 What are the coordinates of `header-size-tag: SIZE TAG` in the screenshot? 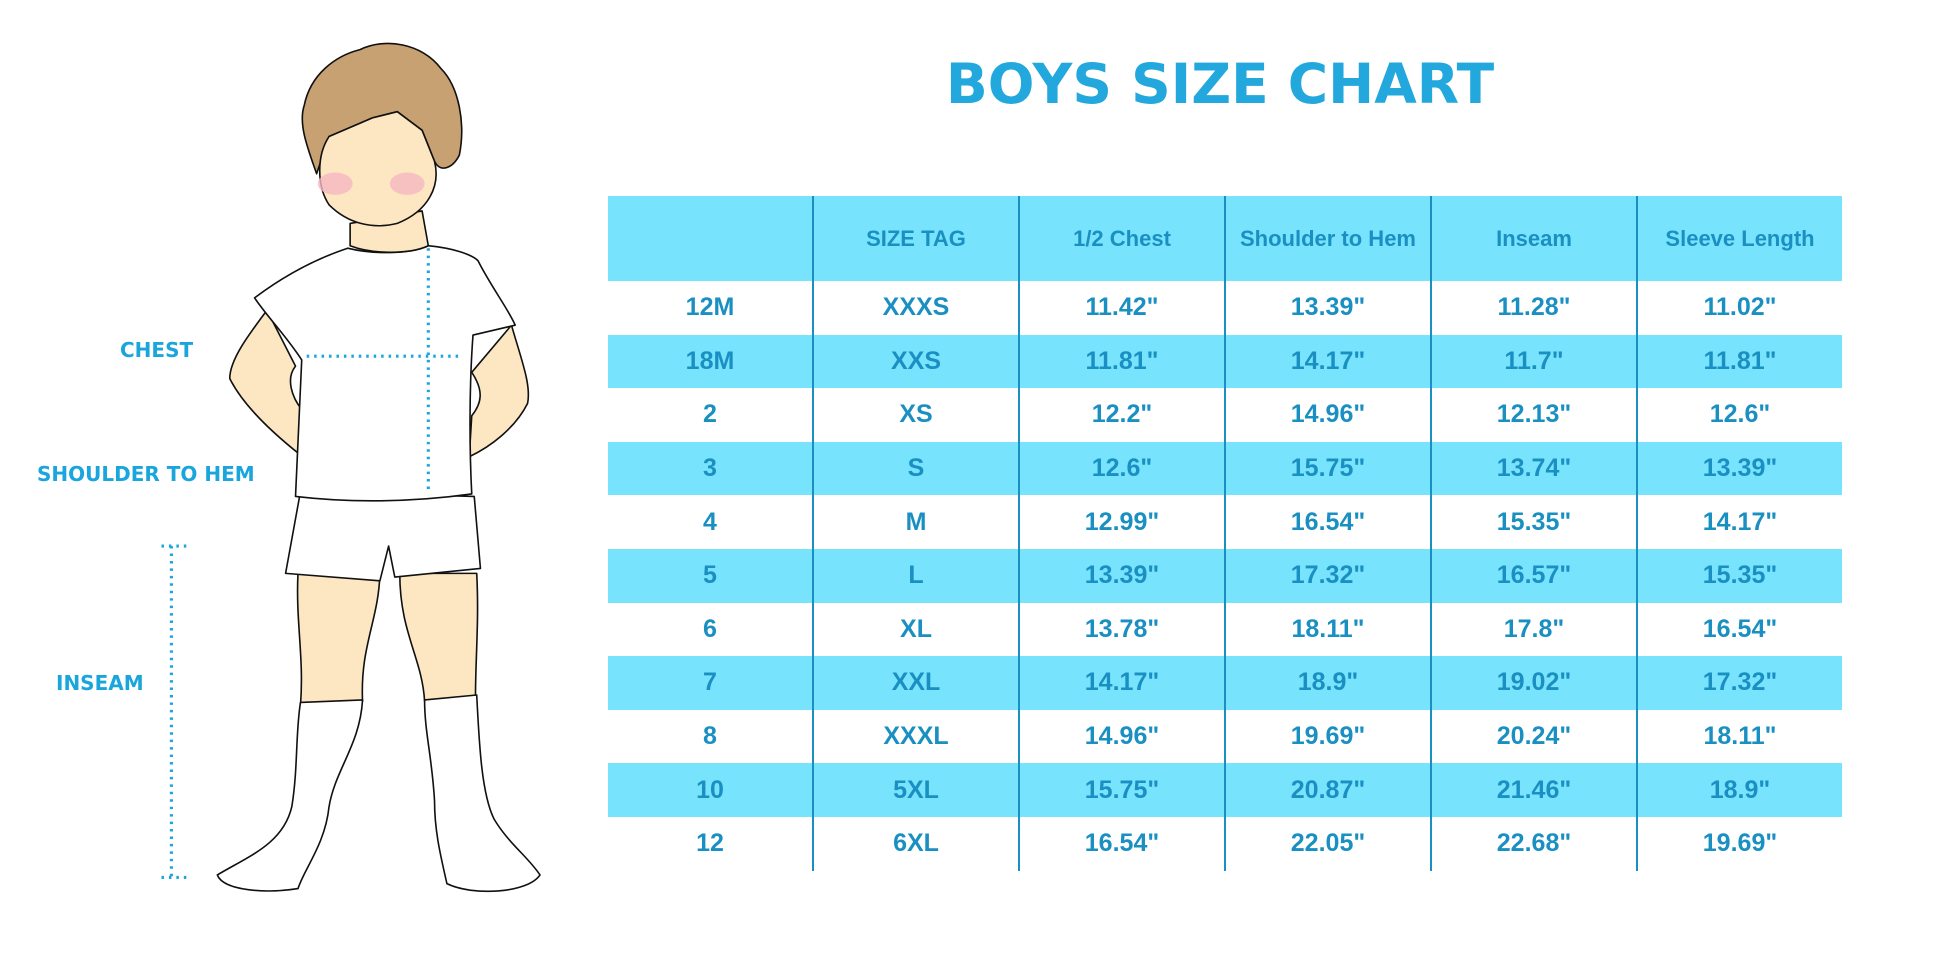 It's located at (915, 238).